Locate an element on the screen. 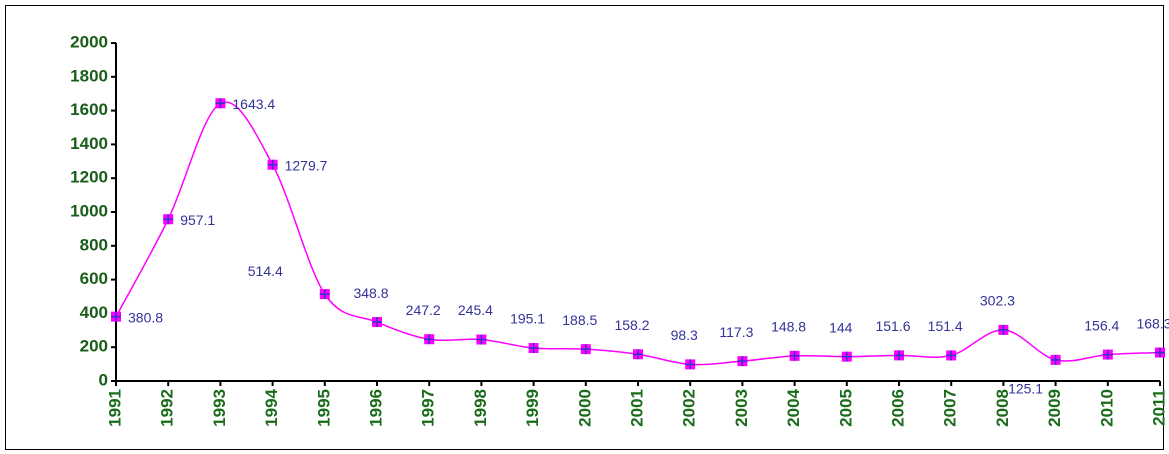  x-tick-label: 1995 is located at coordinates (323, 408).